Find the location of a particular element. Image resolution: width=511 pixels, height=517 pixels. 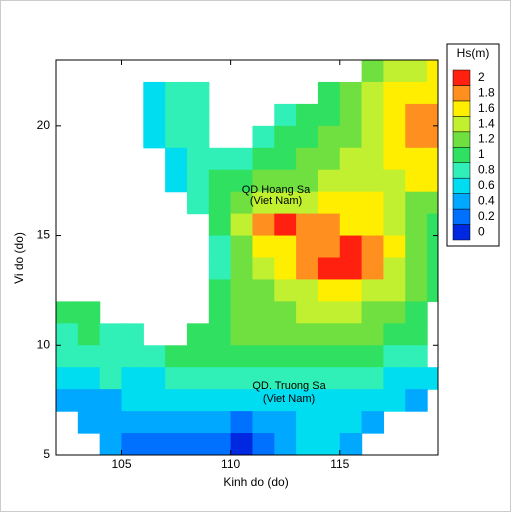

x-axis-label: Kinh do (do) is located at coordinates (255, 482).